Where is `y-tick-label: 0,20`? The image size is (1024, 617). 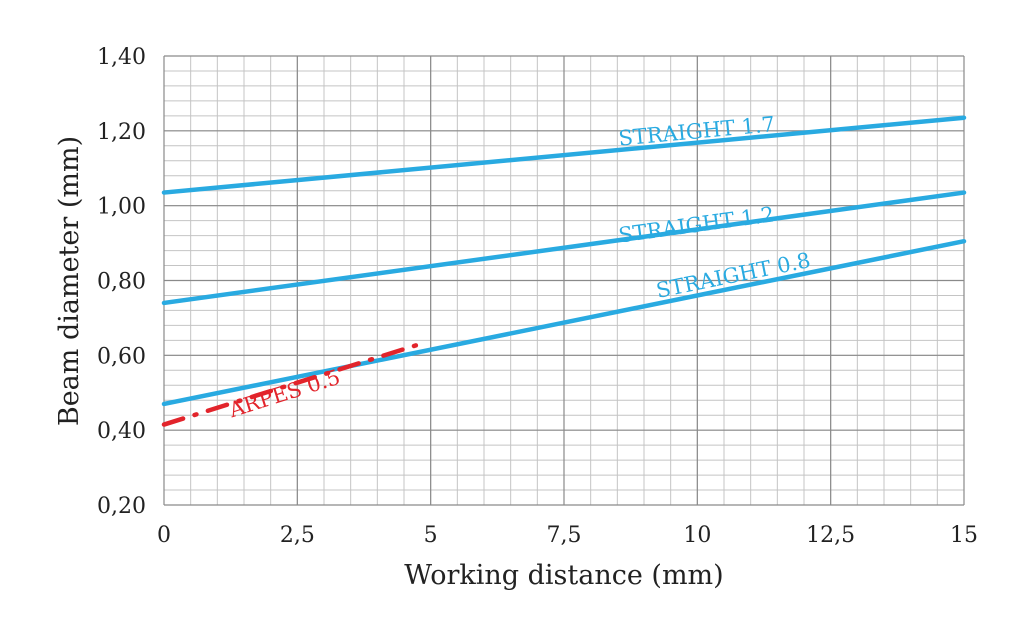
y-tick-label: 0,20 is located at coordinates (121, 506).